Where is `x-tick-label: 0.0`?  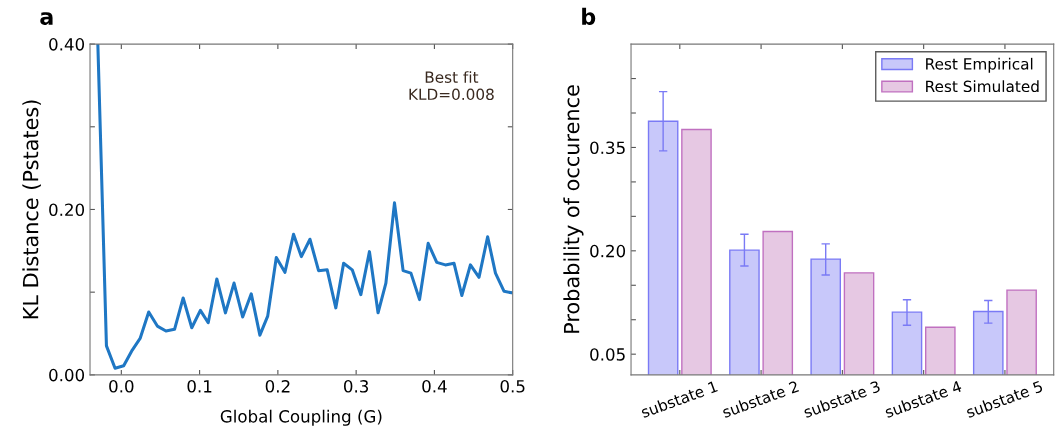 x-tick-label: 0.0 is located at coordinates (121, 386).